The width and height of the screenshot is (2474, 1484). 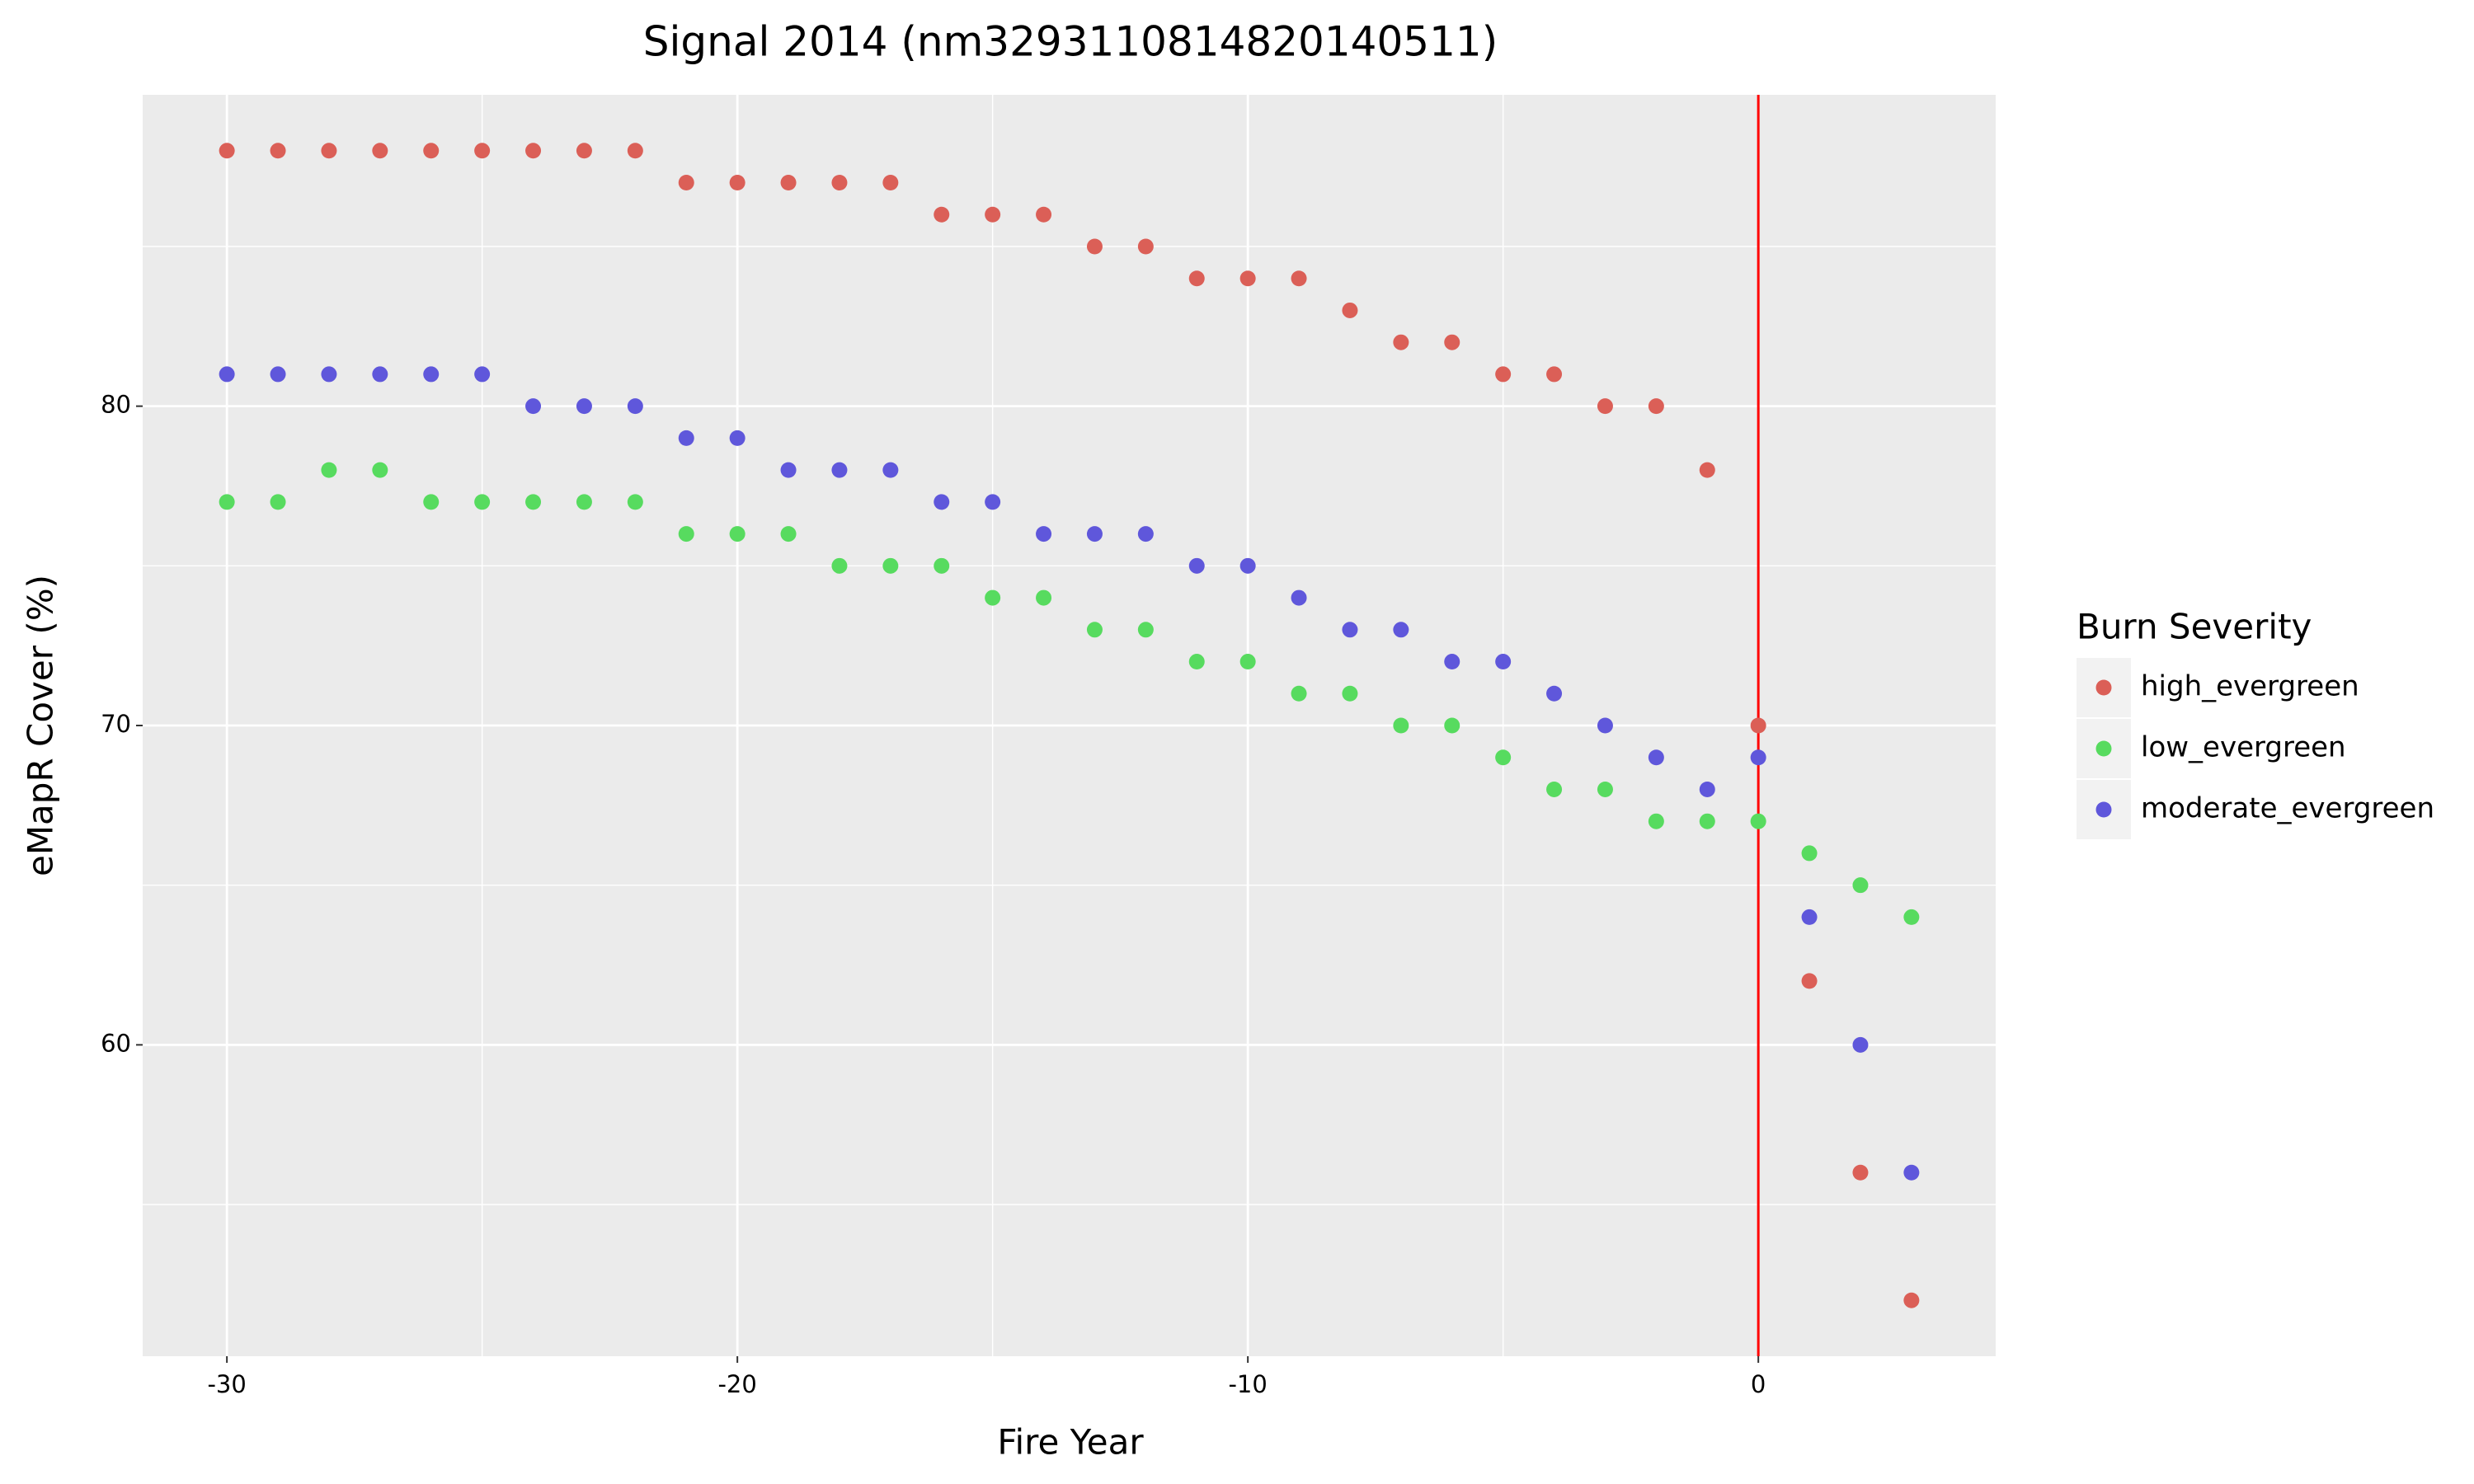 What do you see at coordinates (2287, 808) in the screenshot?
I see `legend-label: moderate_evergreen` at bounding box center [2287, 808].